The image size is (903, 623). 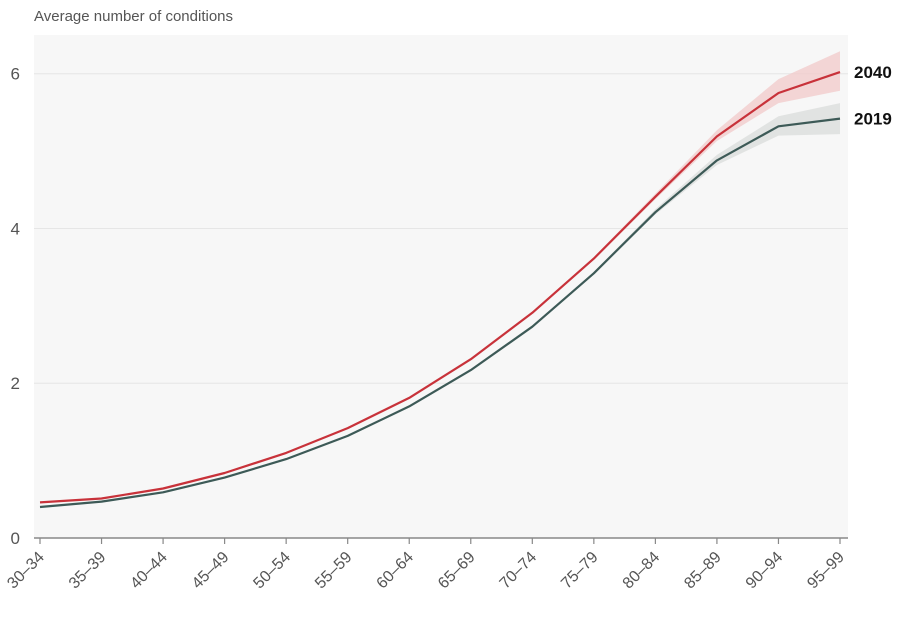 What do you see at coordinates (873, 72) in the screenshot?
I see `series-label-2040: 2040` at bounding box center [873, 72].